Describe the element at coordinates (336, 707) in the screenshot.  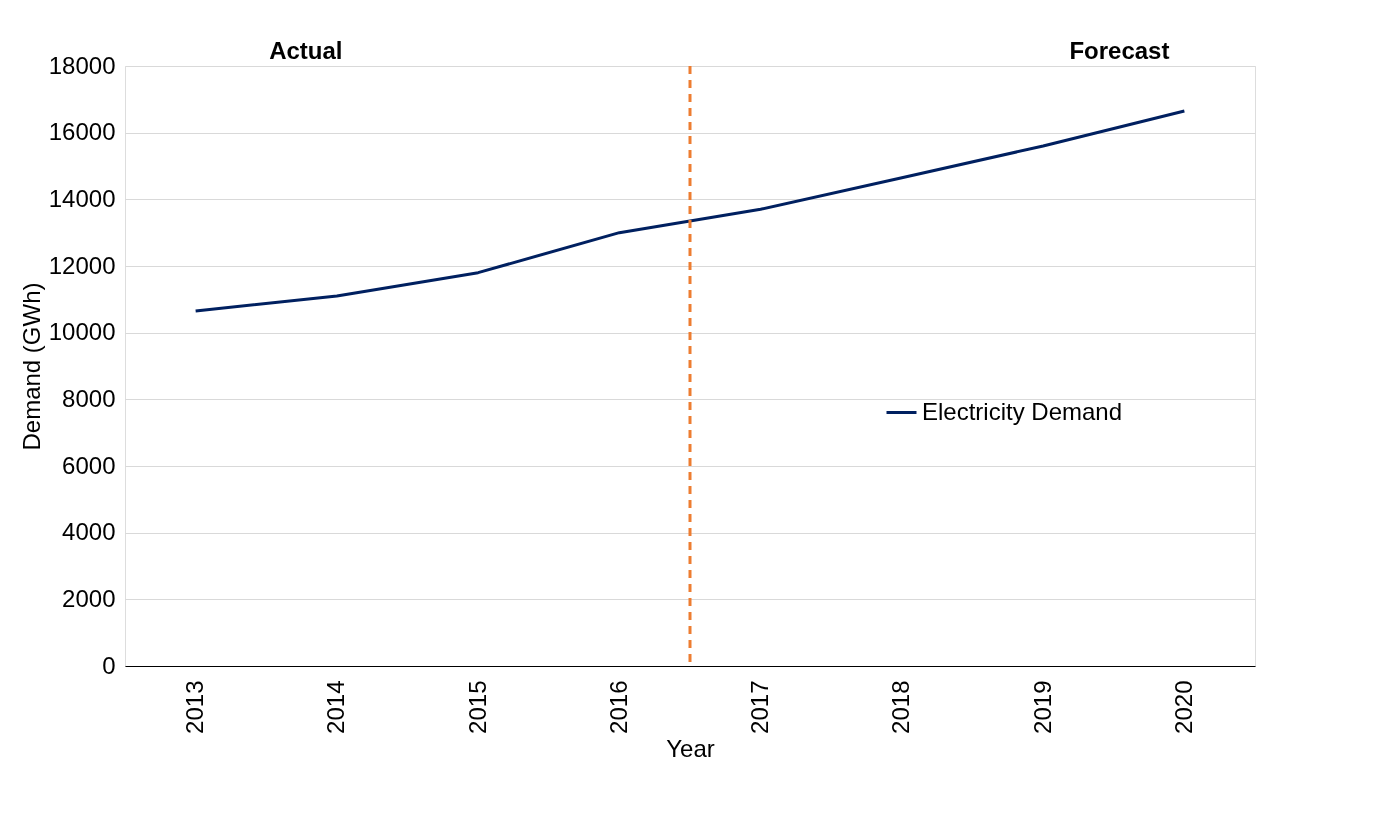
I see `x-tick-label: 2014` at that location.